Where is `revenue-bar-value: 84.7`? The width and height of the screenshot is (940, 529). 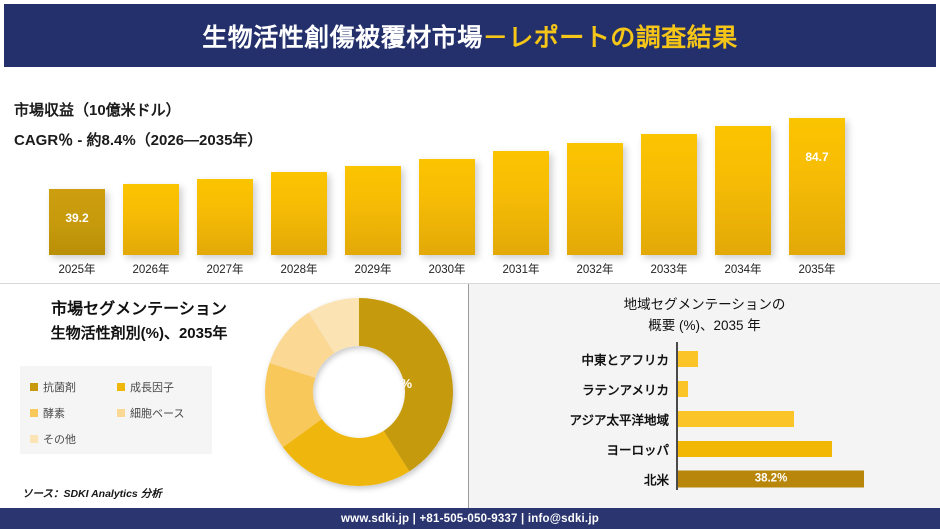 revenue-bar-value: 84.7 is located at coordinates (817, 157).